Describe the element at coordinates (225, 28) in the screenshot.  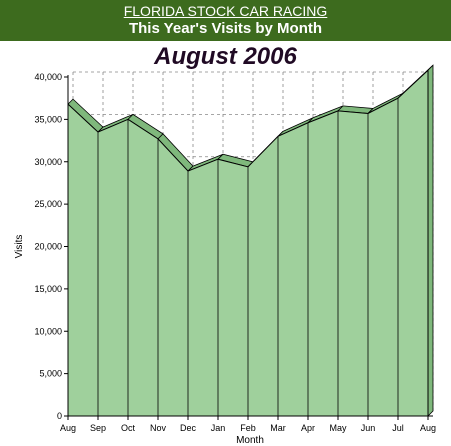
I see `chart-subtitle: This Year's Visits by Month` at that location.